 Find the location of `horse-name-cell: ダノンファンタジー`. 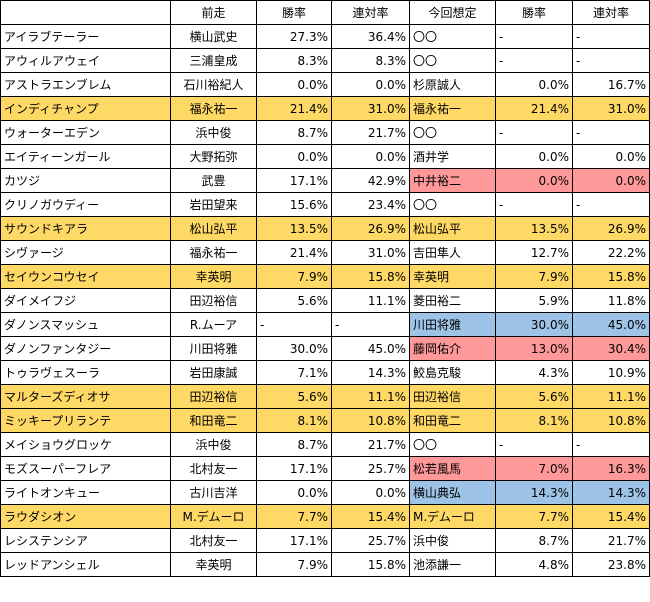

horse-name-cell: ダノンファンタジー is located at coordinates (85, 348).